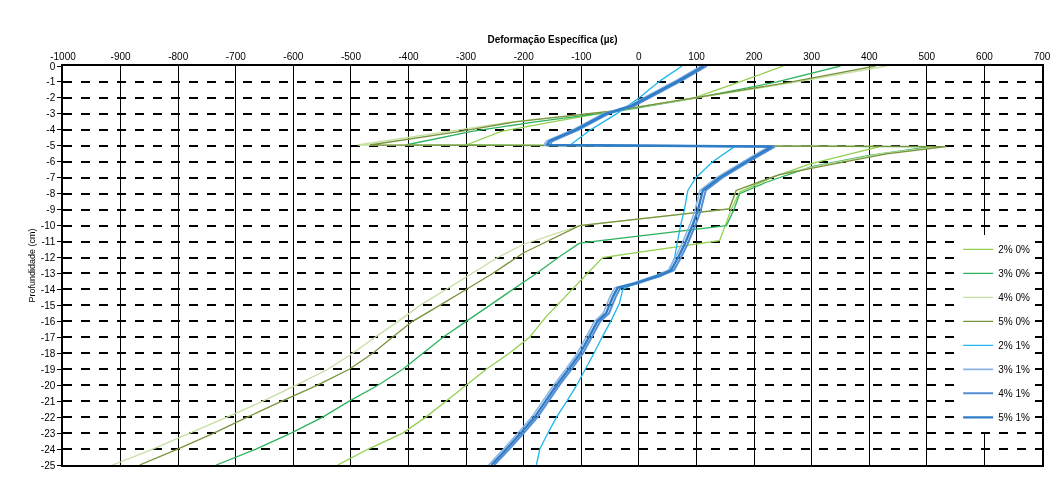  I want to click on x-tick-label: 500, so click(927, 57).